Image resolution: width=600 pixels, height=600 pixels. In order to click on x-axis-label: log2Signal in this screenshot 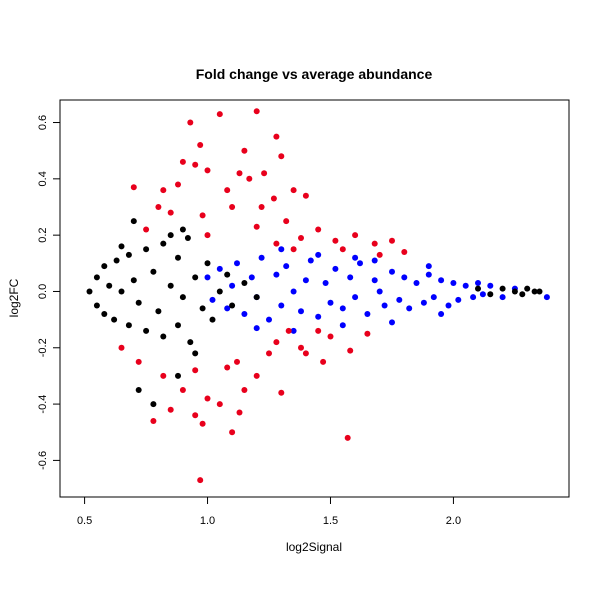, I will do `click(314, 547)`.